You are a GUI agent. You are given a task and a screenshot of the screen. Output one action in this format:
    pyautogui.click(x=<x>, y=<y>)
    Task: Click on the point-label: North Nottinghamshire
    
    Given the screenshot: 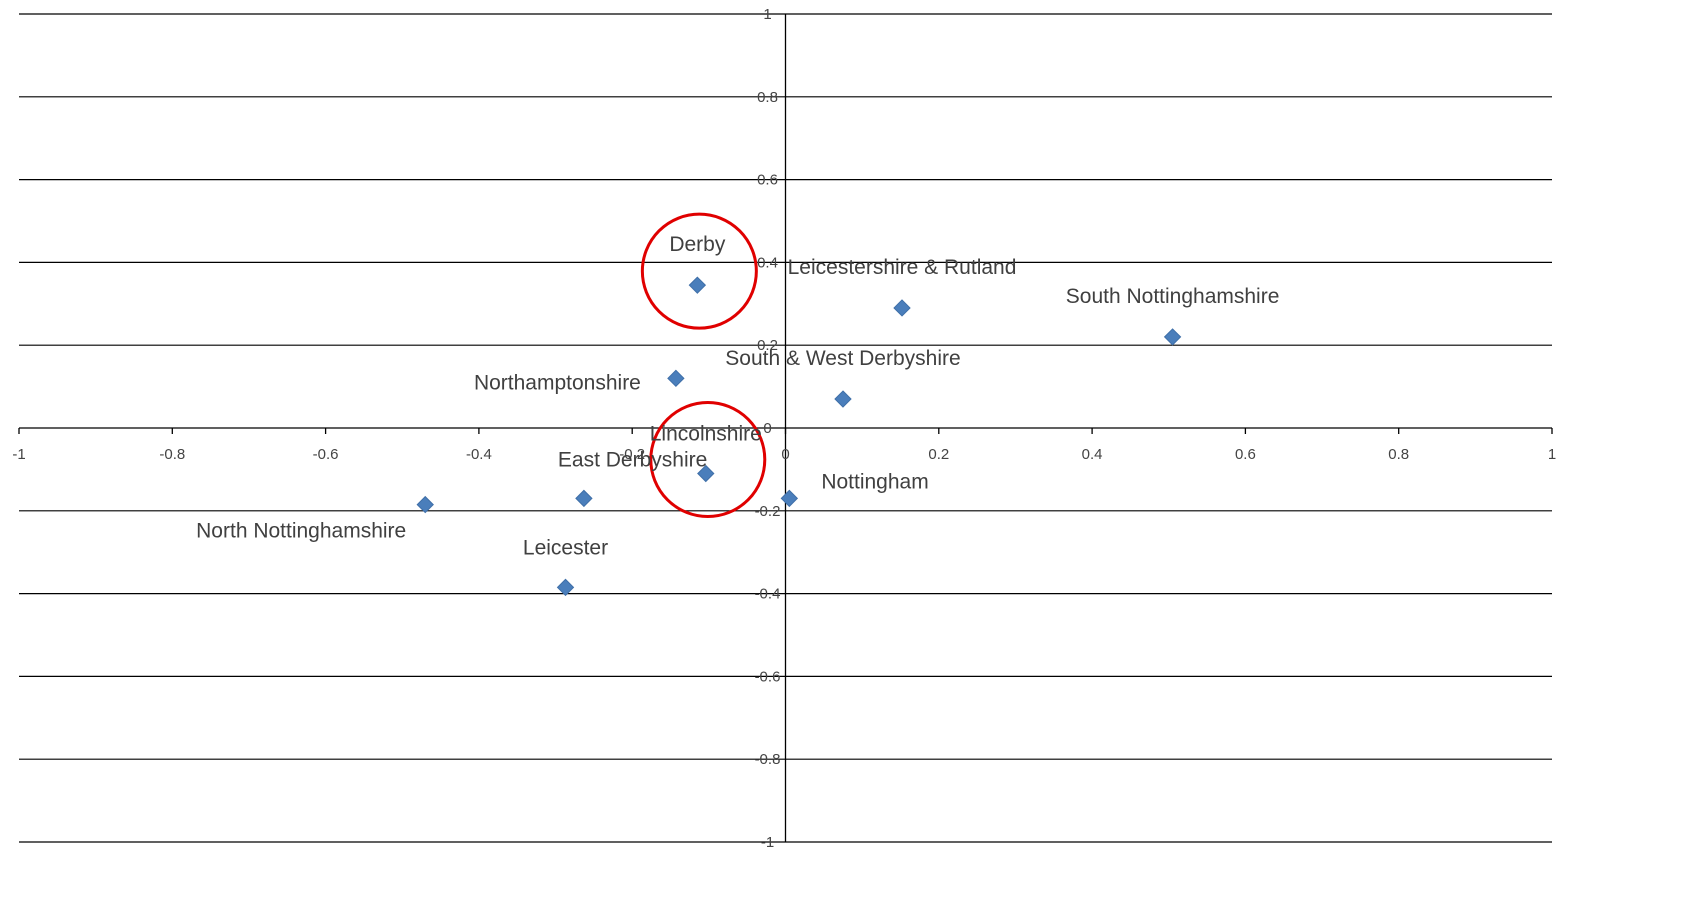 What is the action you would take?
    pyautogui.click(x=301, y=531)
    